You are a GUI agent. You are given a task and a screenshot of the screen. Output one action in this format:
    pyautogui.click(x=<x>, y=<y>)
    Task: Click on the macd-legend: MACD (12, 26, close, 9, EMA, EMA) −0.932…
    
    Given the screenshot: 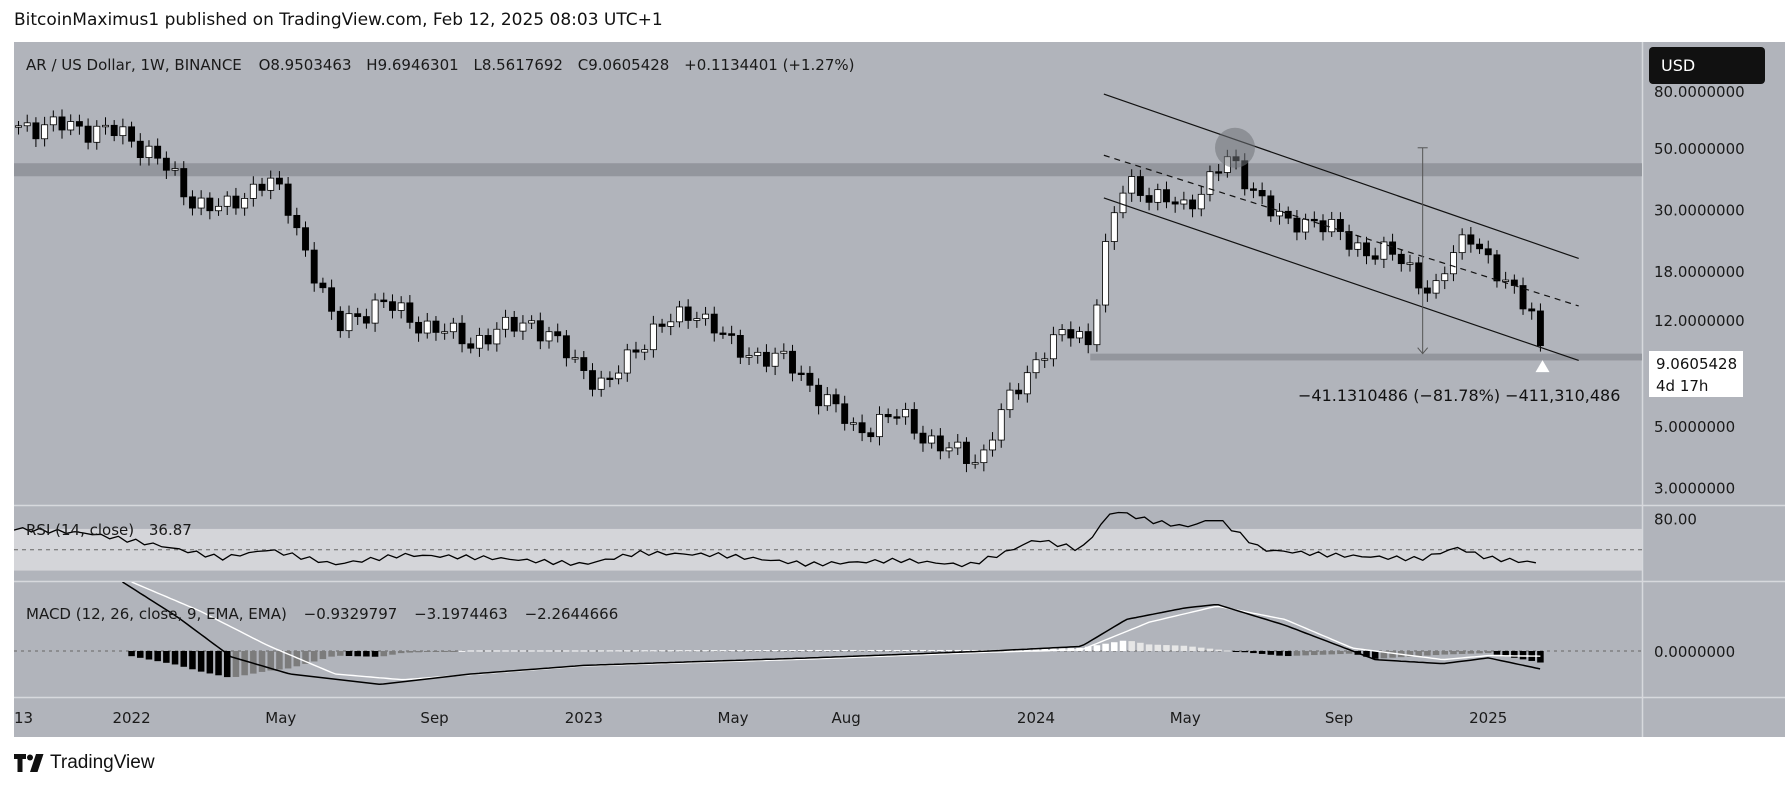 What is the action you would take?
    pyautogui.click(x=322, y=614)
    